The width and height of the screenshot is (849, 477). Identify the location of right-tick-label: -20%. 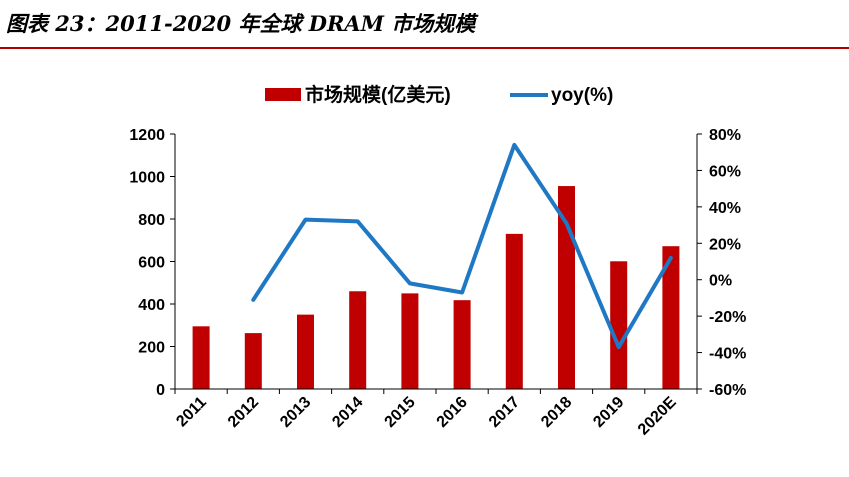
(727, 317).